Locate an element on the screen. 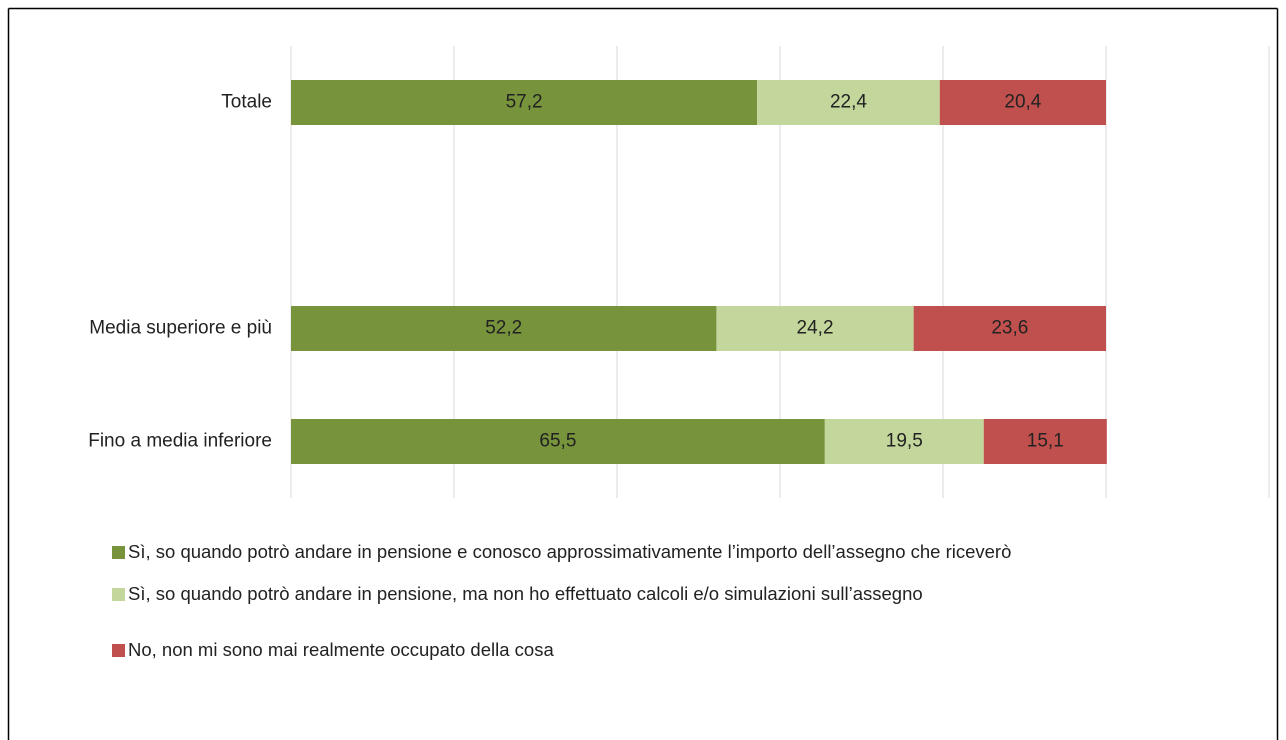  value-label: 22,4 is located at coordinates (848, 102).